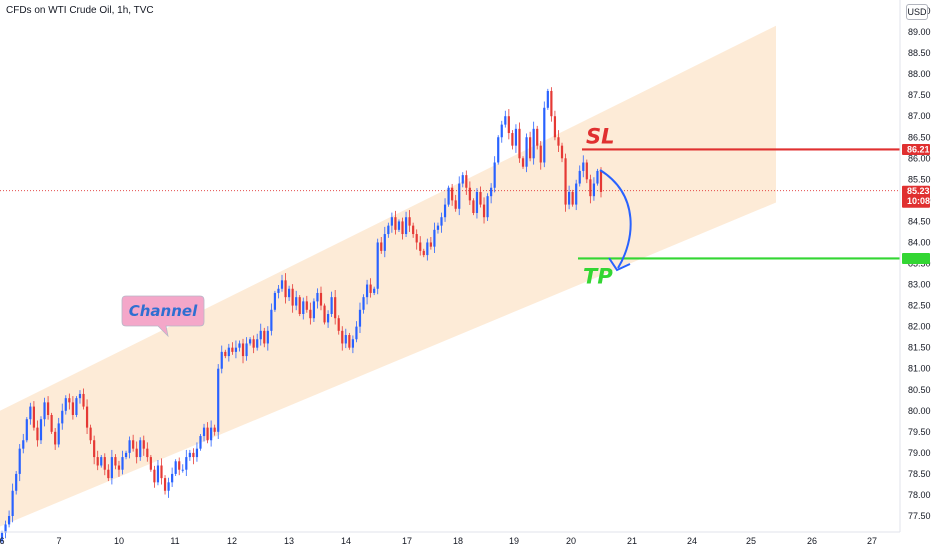 The width and height of the screenshot is (932, 550). What do you see at coordinates (615, 219) in the screenshot?
I see `arrow-curve` at bounding box center [615, 219].